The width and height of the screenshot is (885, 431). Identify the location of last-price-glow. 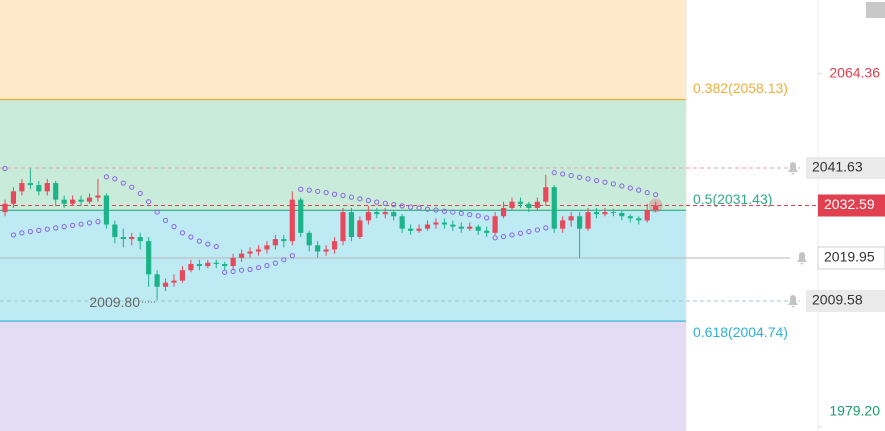
(655, 205).